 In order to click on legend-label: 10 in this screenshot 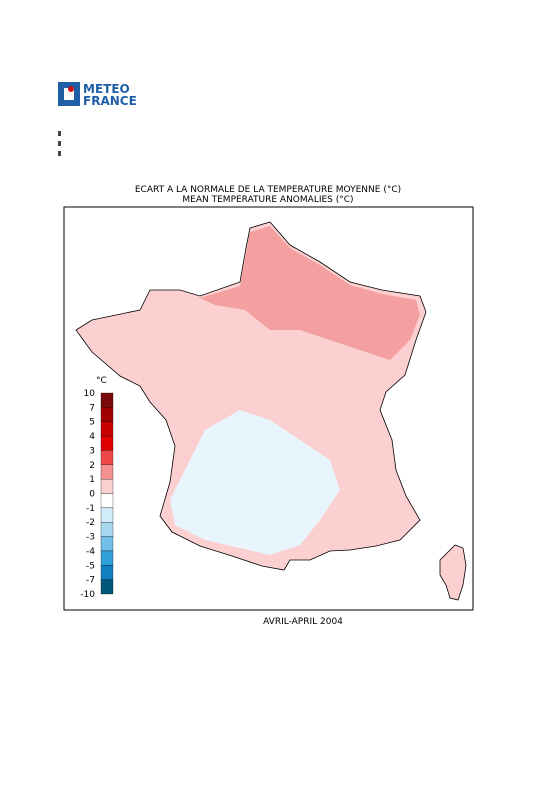, I will do `click(90, 394)`.